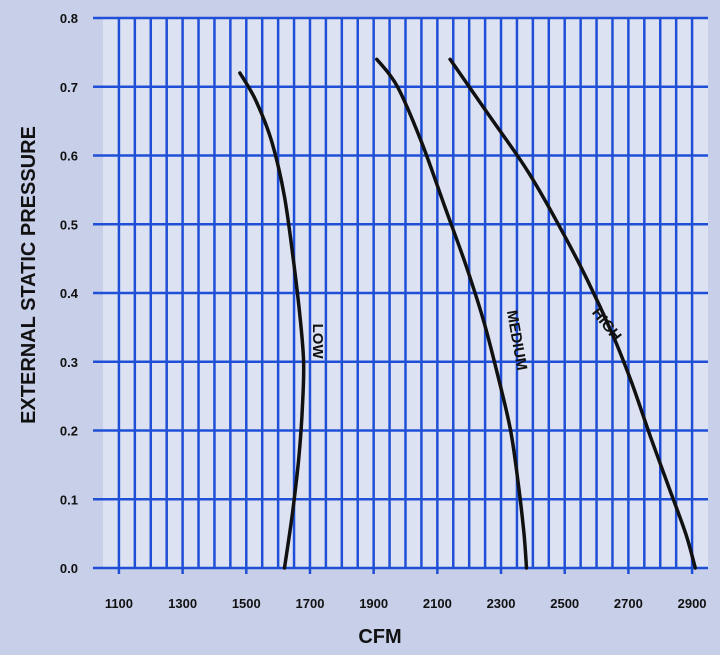  Describe the element at coordinates (310, 603) in the screenshot. I see `x-tick-label: 1700` at that location.